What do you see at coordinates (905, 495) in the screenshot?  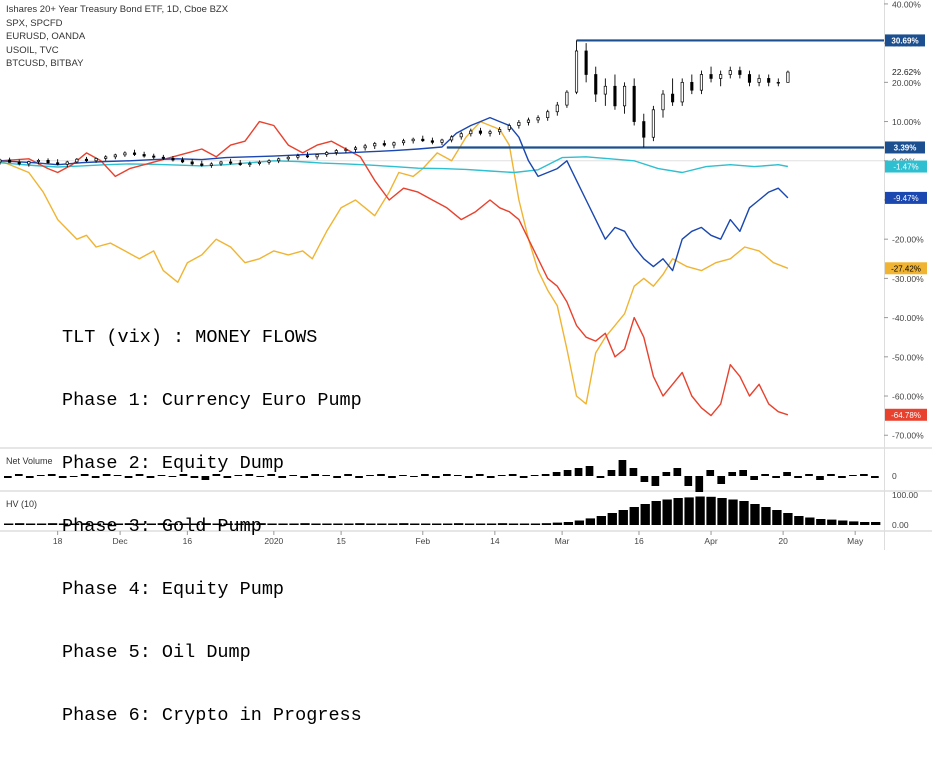 I see `hv-tick-label: 100.00` at bounding box center [905, 495].